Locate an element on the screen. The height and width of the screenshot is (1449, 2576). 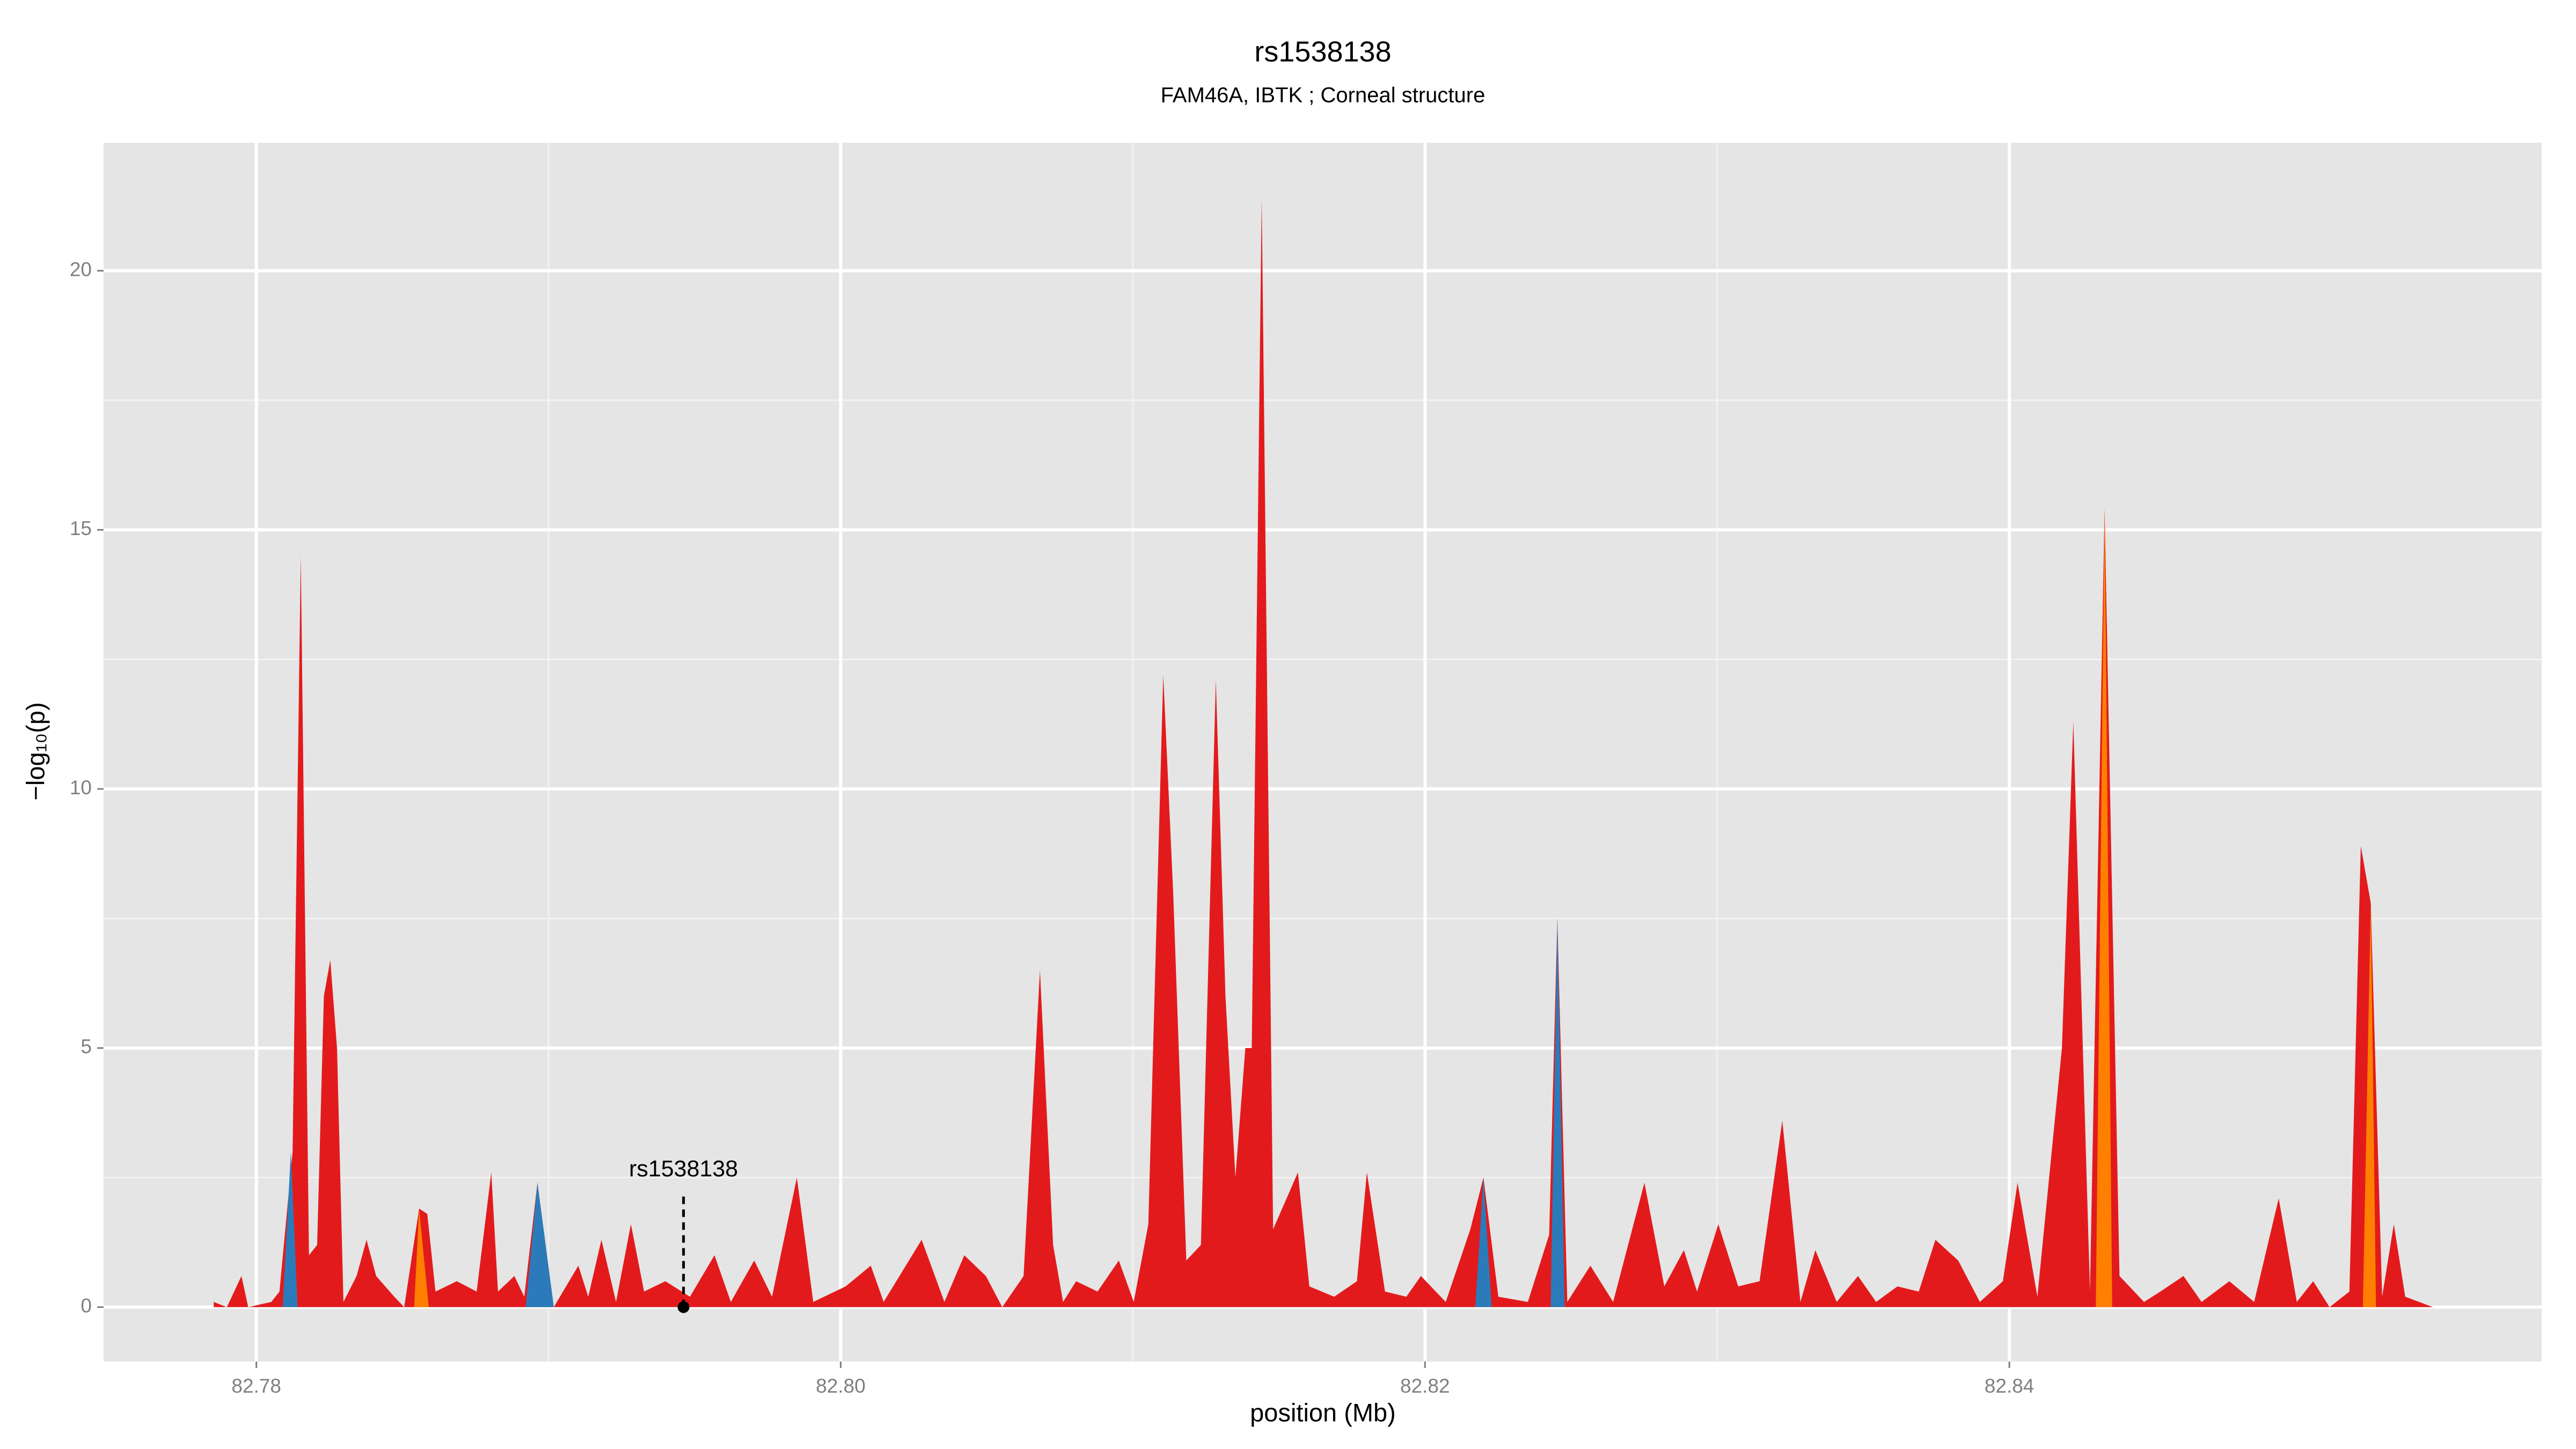
x-tick-label: 82.78 is located at coordinates (256, 1386).